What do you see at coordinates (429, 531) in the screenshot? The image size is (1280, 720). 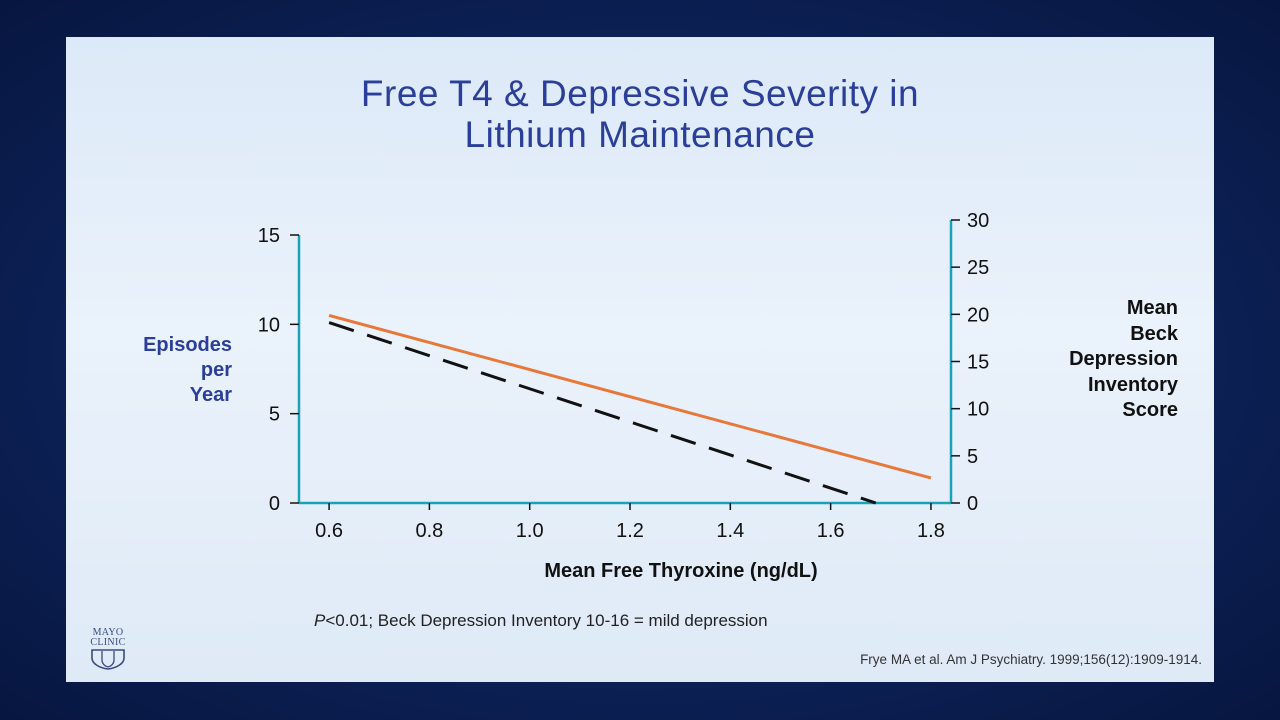 I see `x-tick-label: 0.8` at bounding box center [429, 531].